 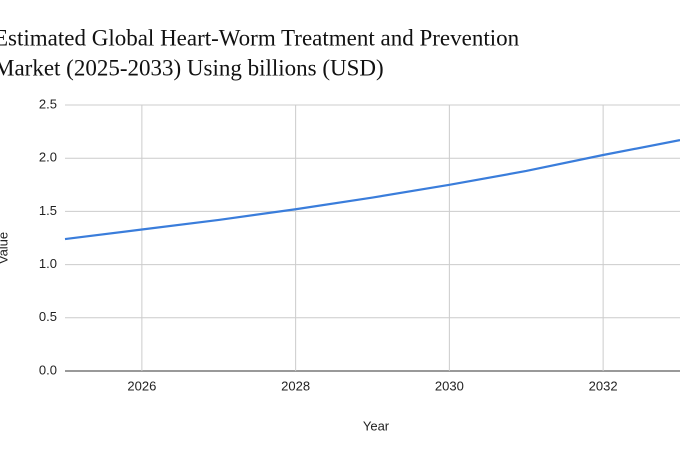 I want to click on x-tick-label: 2028, so click(x=295, y=385).